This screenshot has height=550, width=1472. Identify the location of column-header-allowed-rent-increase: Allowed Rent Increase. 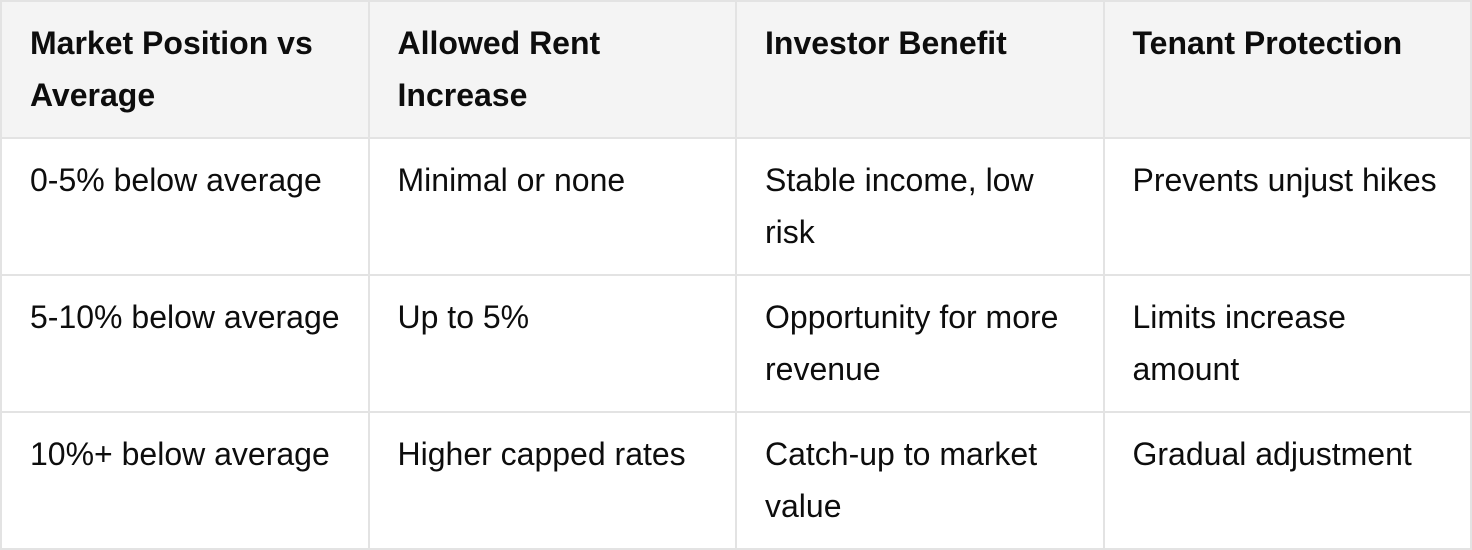
(552, 69).